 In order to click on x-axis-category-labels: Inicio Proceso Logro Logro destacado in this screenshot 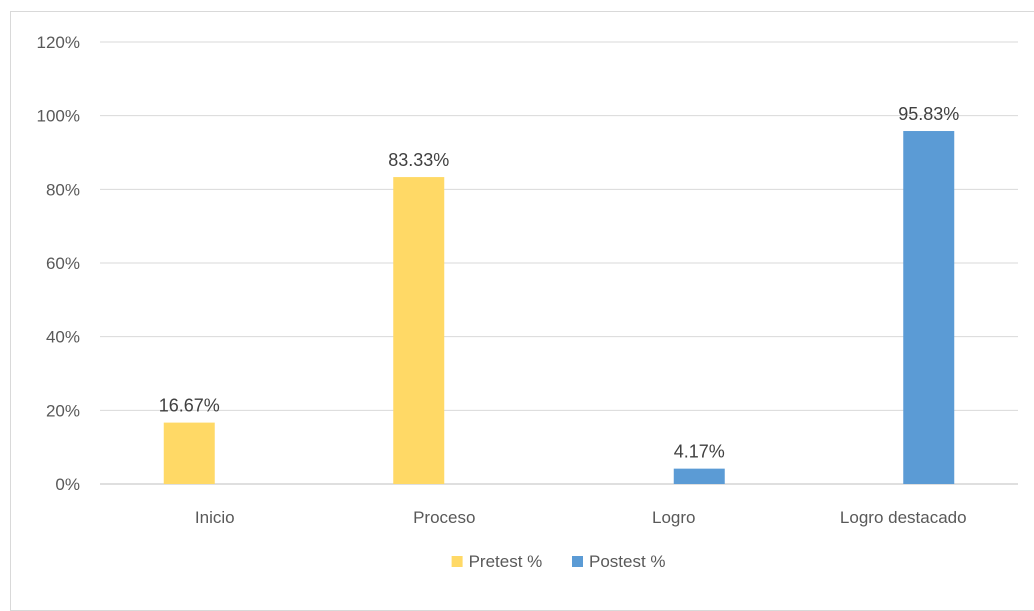, I will do `click(581, 517)`.